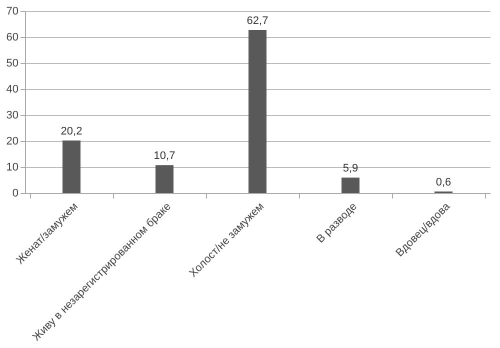 The image size is (500, 348). I want to click on y-tick-label: 10, so click(12, 168).